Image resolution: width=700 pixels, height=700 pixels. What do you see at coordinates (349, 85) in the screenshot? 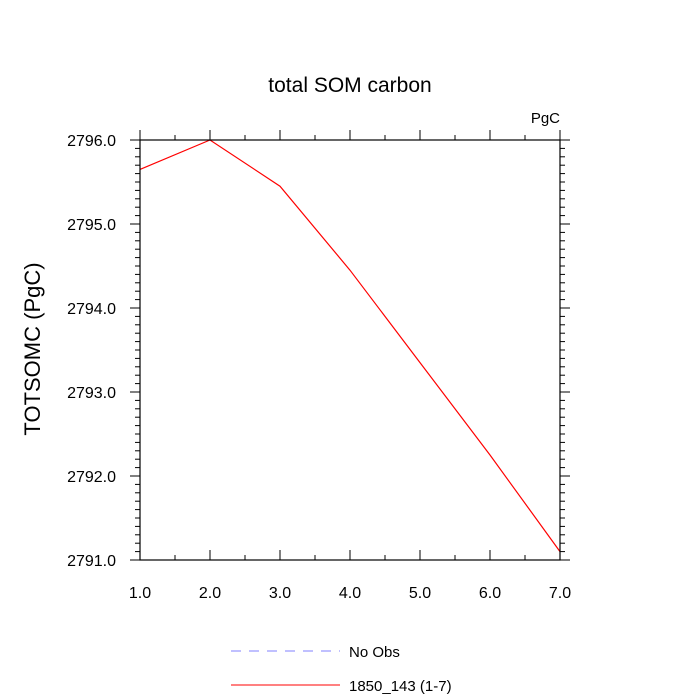
I see `chart-title: total SOM carbon` at bounding box center [349, 85].